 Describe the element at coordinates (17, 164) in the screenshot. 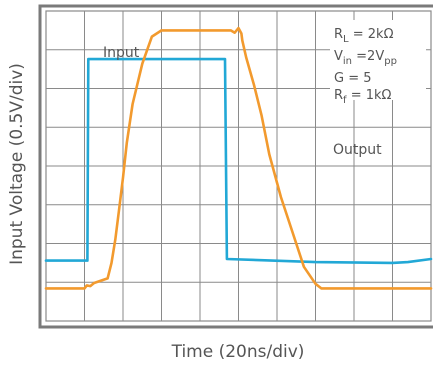

I see `y-axis-label: Input Voltage (0.5V/div)` at that location.